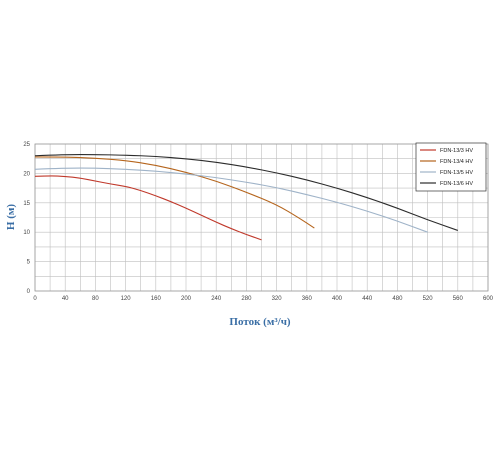  Describe the element at coordinates (456, 162) in the screenshot. I see `legend-label: FDN-13/4 HV` at that location.